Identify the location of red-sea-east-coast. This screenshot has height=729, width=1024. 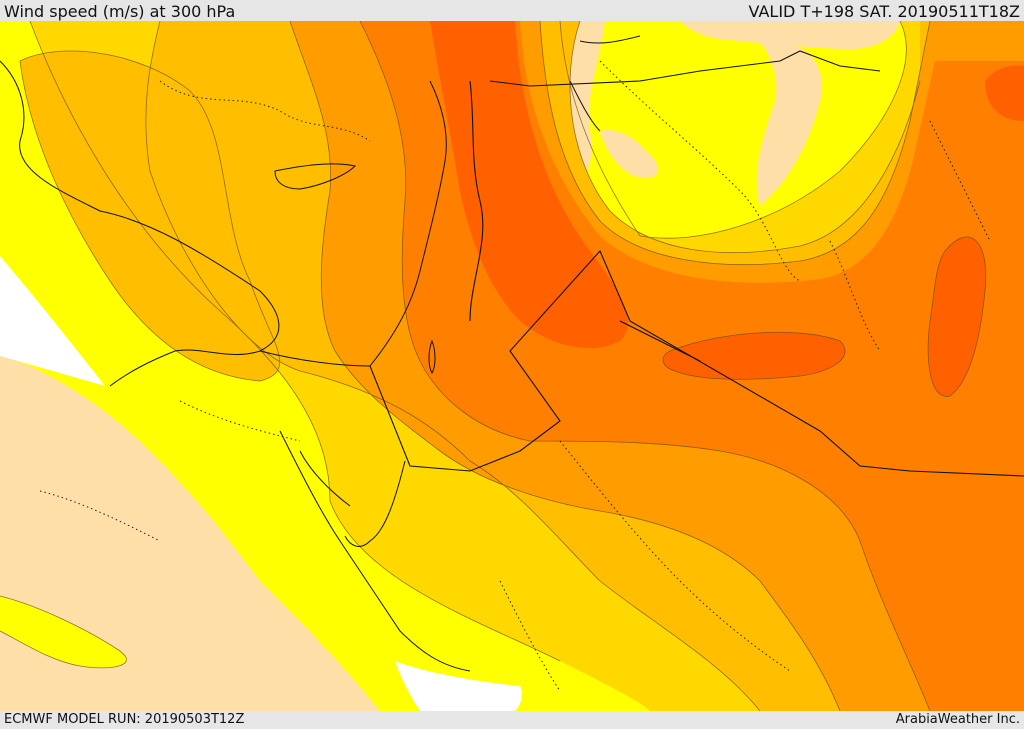
(375, 503).